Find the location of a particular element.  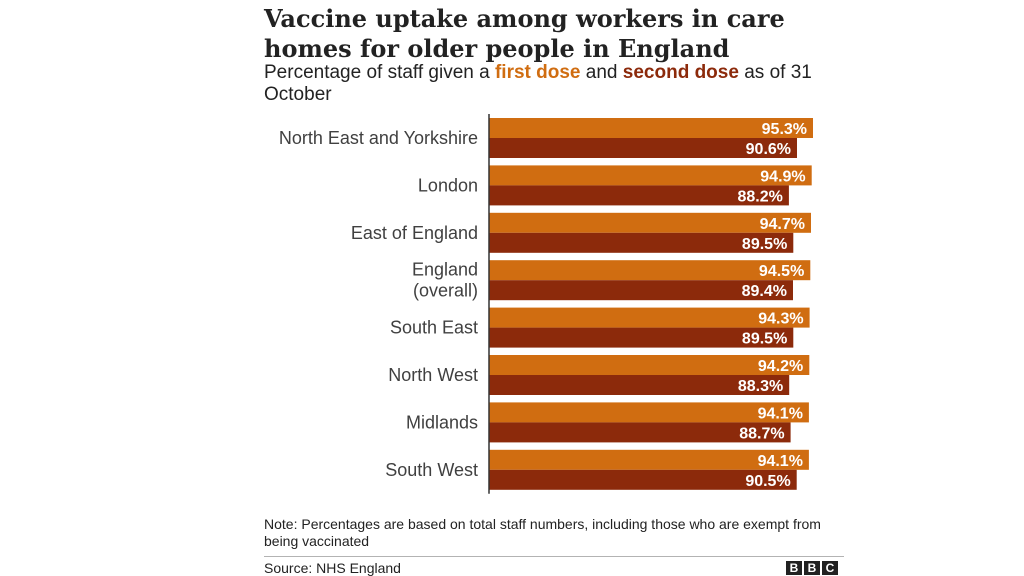

category-label: England (overall) is located at coordinates (445, 280).